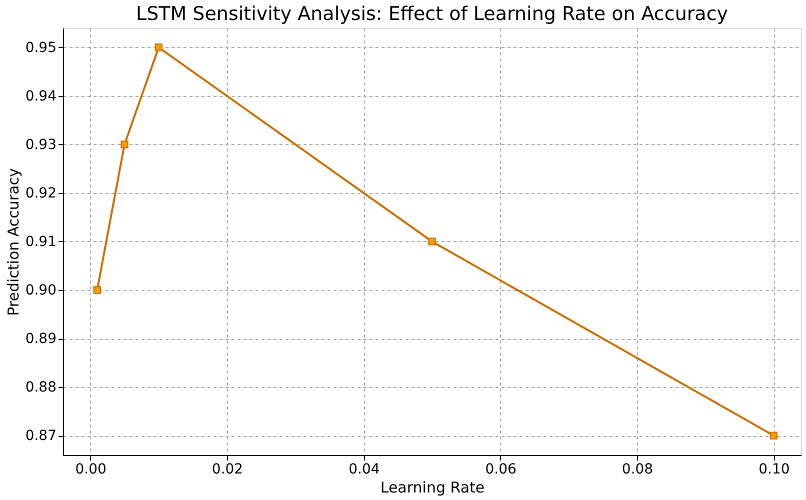  Describe the element at coordinates (40, 388) in the screenshot. I see `y-tick-label: 0.88` at that location.